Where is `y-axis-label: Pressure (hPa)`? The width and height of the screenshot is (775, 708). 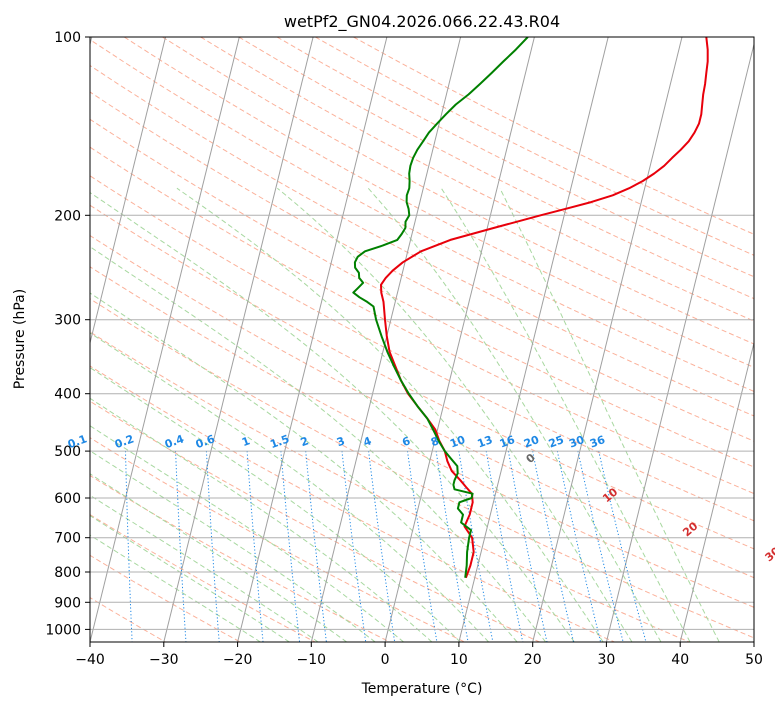
y-axis-label: Pressure (hPa) is located at coordinates (20, 339).